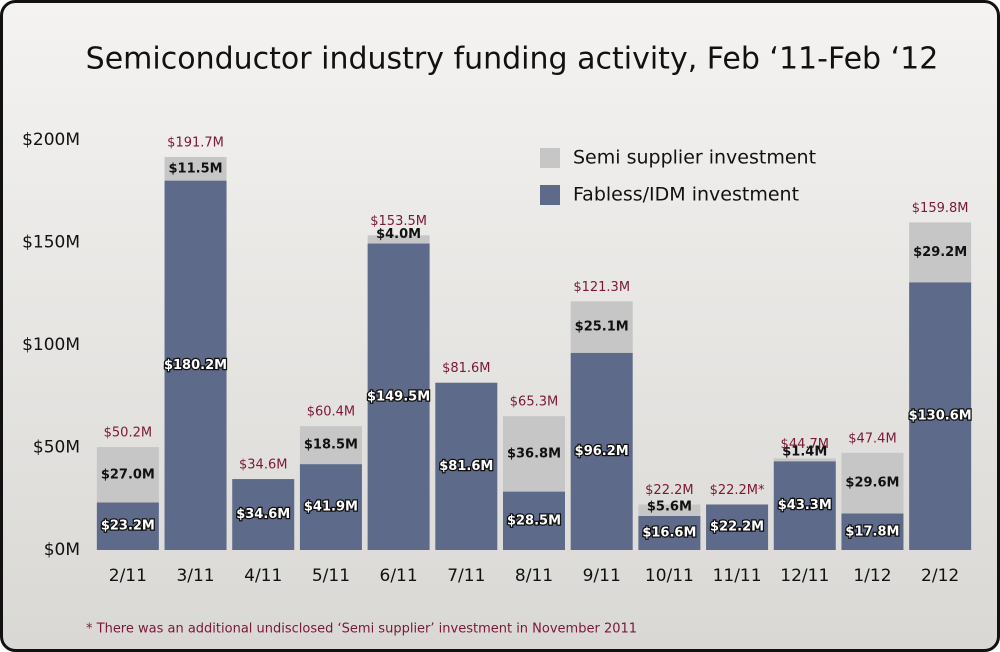 Image resolution: width=1000 pixels, height=652 pixels. Describe the element at coordinates (466, 576) in the screenshot. I see `x-tick-label: 7/11` at that location.